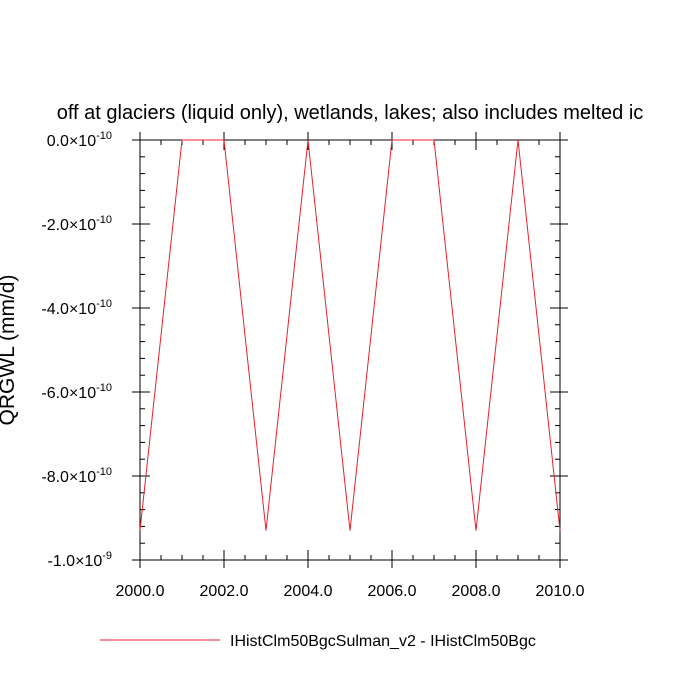 The image size is (700, 700). Describe the element at coordinates (9, 350) in the screenshot. I see `y-axis-label: QRGWL (mm/d)` at that location.